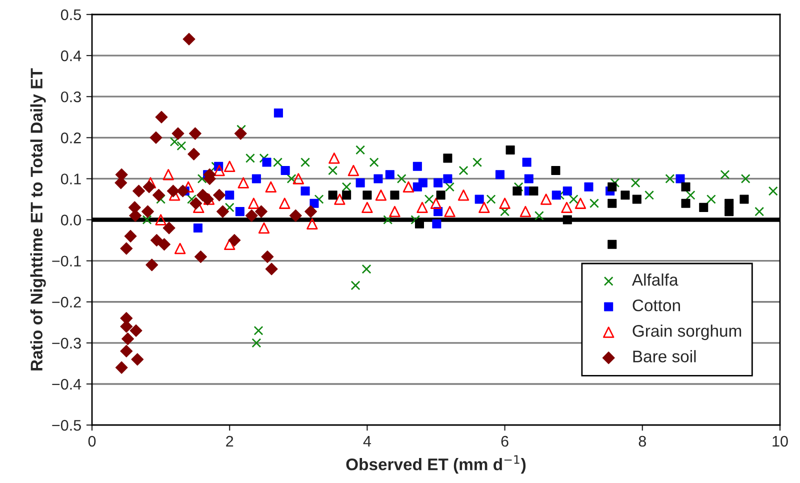  What do you see at coordinates (70, 138) in the screenshot?
I see `y-tick-label: 0.2` at bounding box center [70, 138].